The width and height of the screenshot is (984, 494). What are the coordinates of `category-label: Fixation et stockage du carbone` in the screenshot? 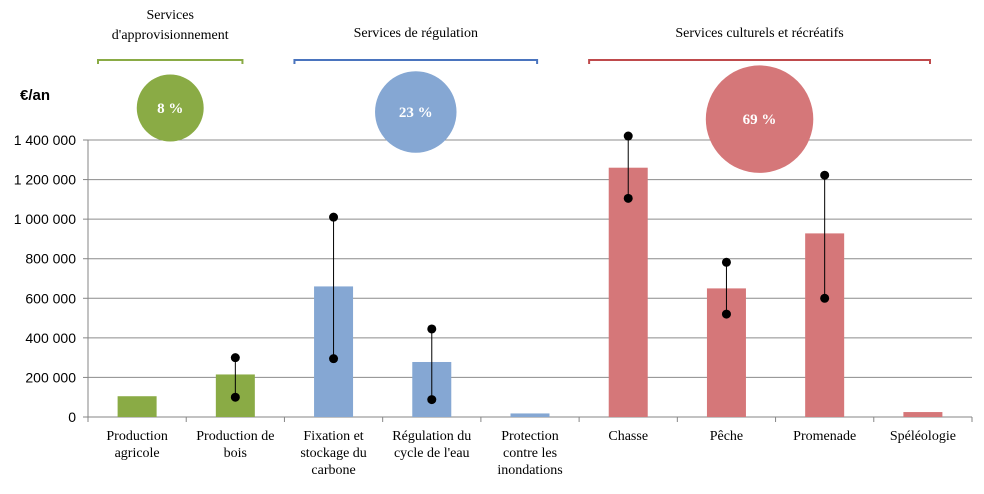 It's located at (333, 453).